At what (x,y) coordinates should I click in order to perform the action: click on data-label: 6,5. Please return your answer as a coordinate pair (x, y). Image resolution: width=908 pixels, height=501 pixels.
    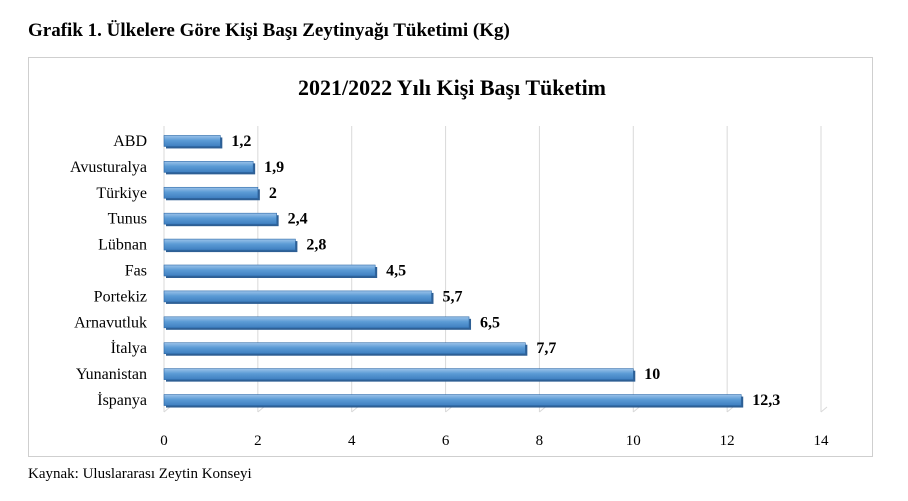
    Looking at the image, I should click on (490, 322).